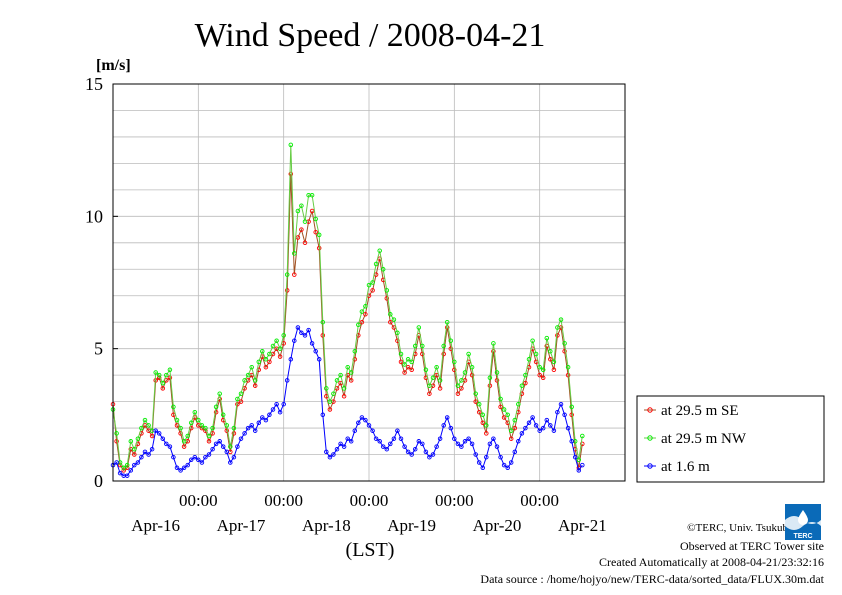  Describe the element at coordinates (752, 546) in the screenshot. I see `site-text: Observed at TERC Tower site` at that location.